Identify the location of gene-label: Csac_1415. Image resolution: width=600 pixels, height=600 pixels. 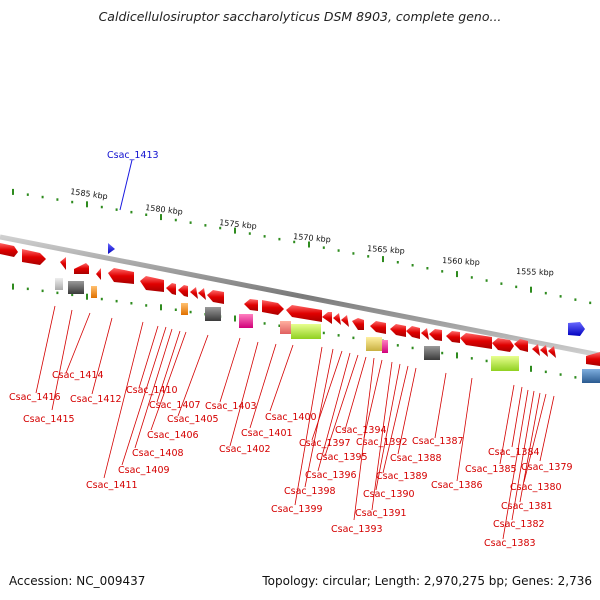
(49, 419).